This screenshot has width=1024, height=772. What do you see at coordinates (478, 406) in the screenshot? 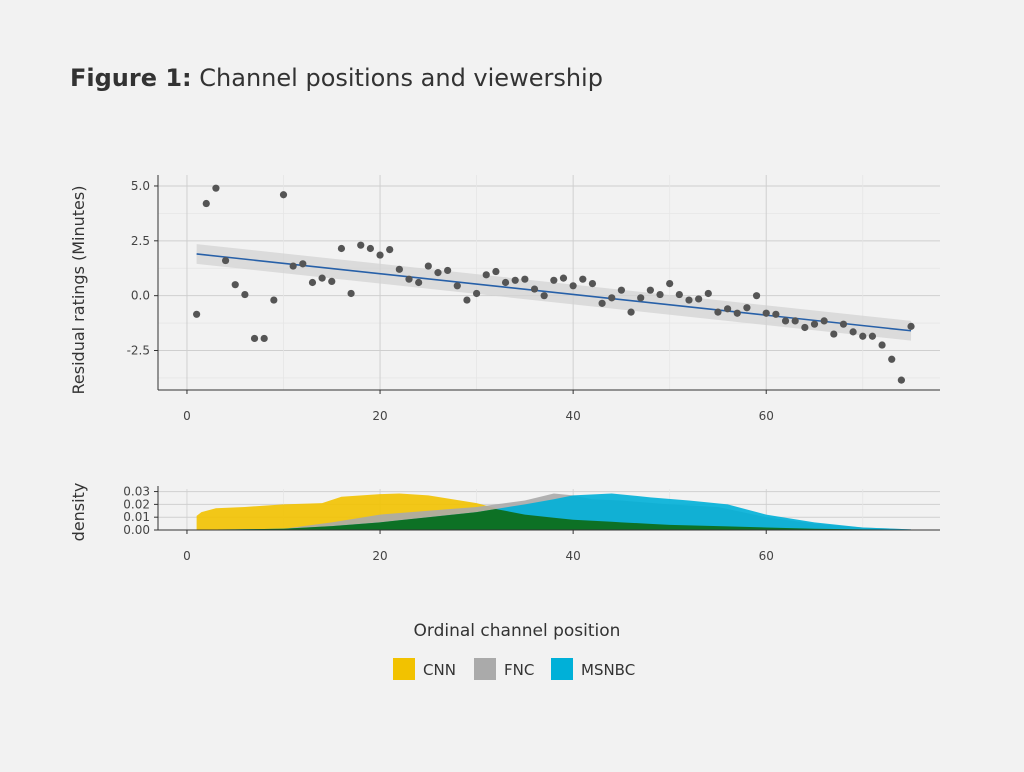
I see `scatter-x-ticks: 0 20 40 60` at bounding box center [478, 406].